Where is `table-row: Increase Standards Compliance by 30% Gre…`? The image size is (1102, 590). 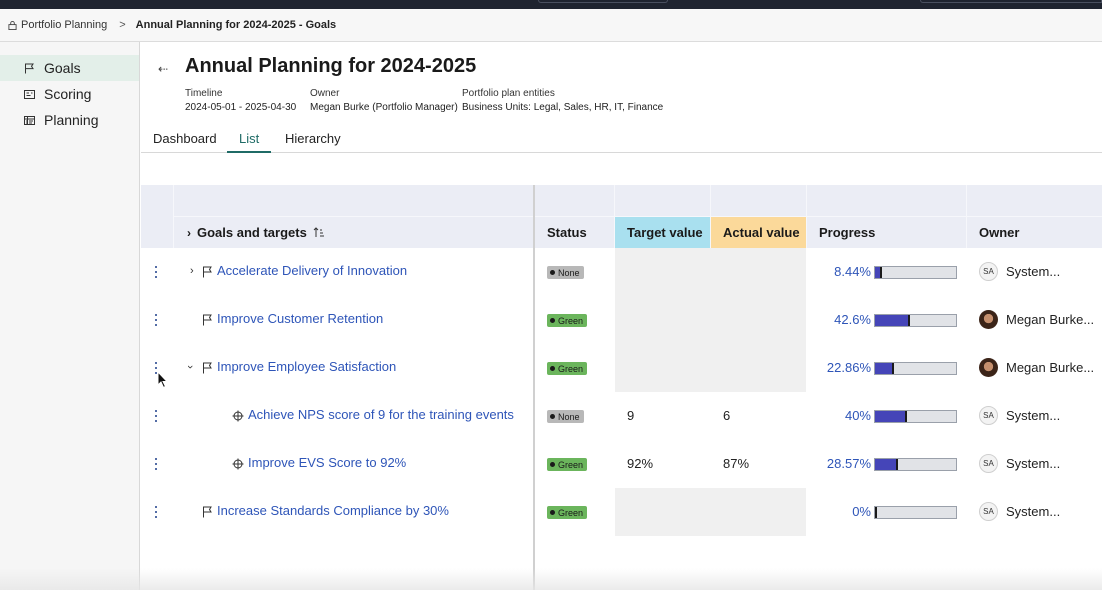
table-row: Increase Standards Compliance by 30% Gre… is located at coordinates (621, 512).